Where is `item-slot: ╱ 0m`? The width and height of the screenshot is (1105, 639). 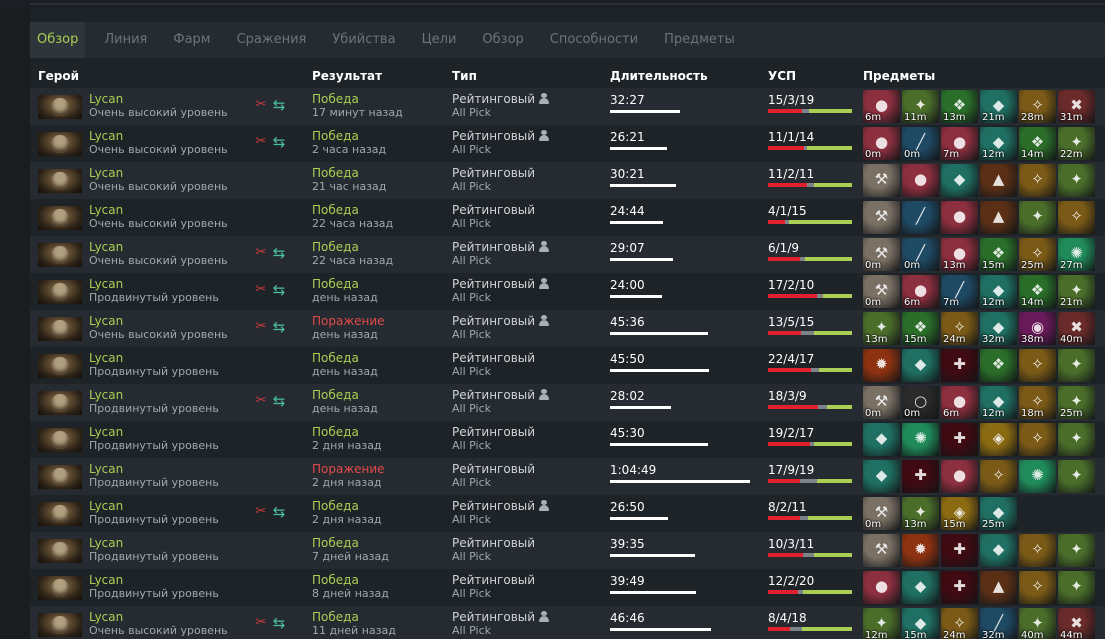 item-slot: ╱ 0m is located at coordinates (920, 254).